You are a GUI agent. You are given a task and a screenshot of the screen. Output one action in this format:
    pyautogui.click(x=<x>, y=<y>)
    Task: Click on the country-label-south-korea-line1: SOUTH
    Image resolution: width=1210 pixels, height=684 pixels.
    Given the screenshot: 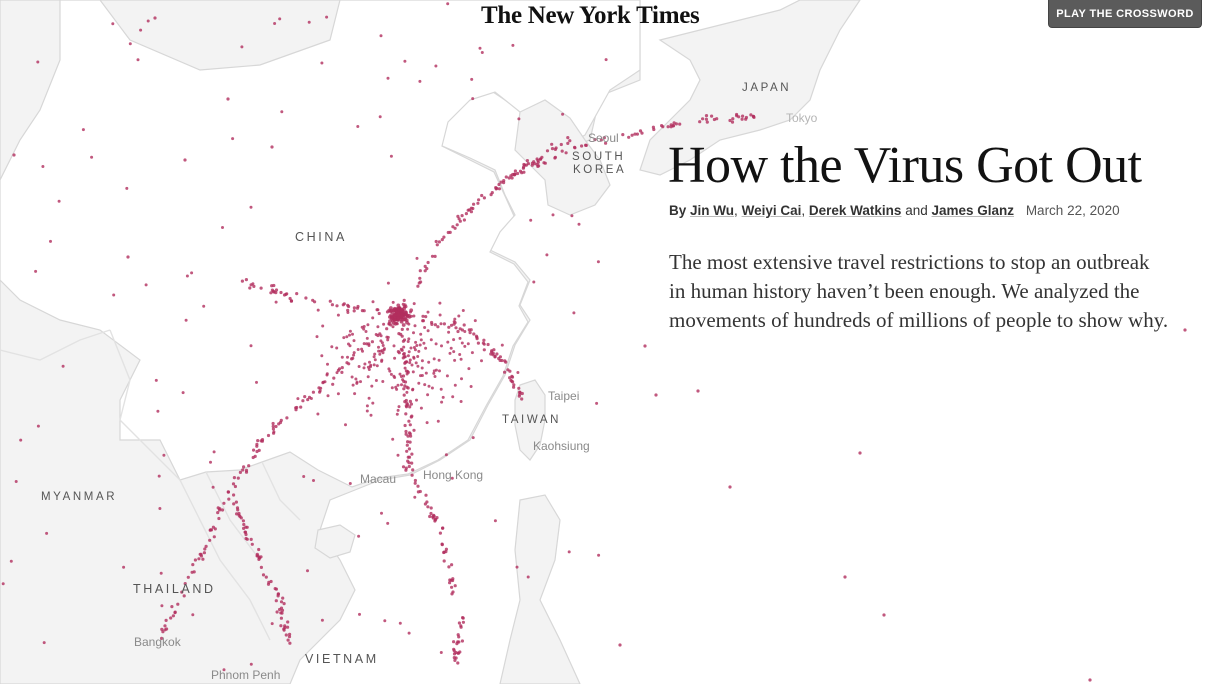 What is the action you would take?
    pyautogui.click(x=599, y=157)
    